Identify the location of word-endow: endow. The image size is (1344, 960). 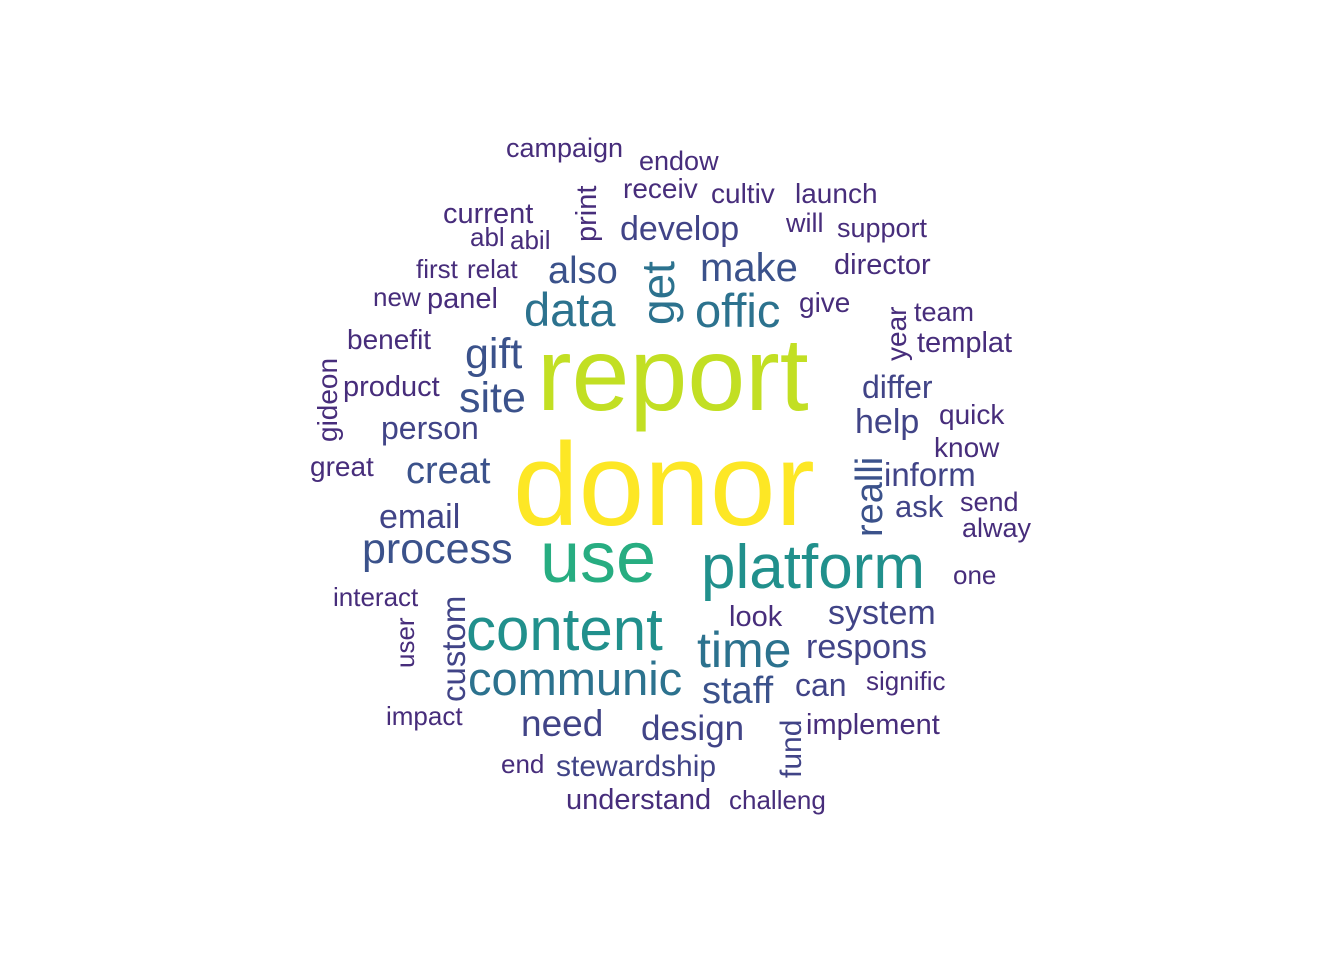
(679, 161).